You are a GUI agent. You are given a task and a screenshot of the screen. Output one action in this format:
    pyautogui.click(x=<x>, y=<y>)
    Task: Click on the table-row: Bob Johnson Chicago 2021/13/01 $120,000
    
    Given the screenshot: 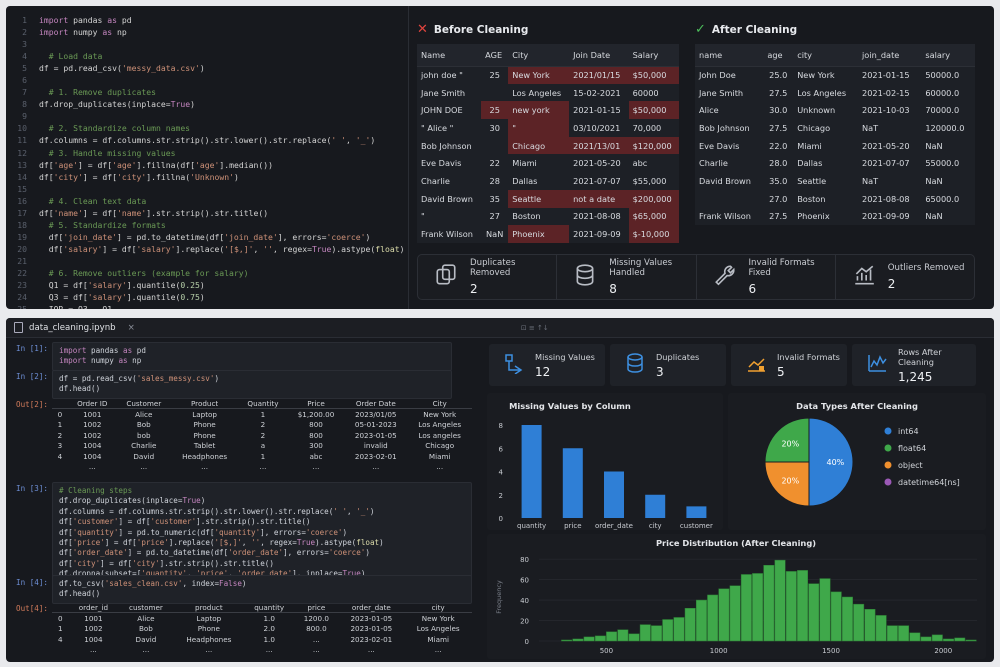 What is the action you would take?
    pyautogui.click(x=548, y=145)
    